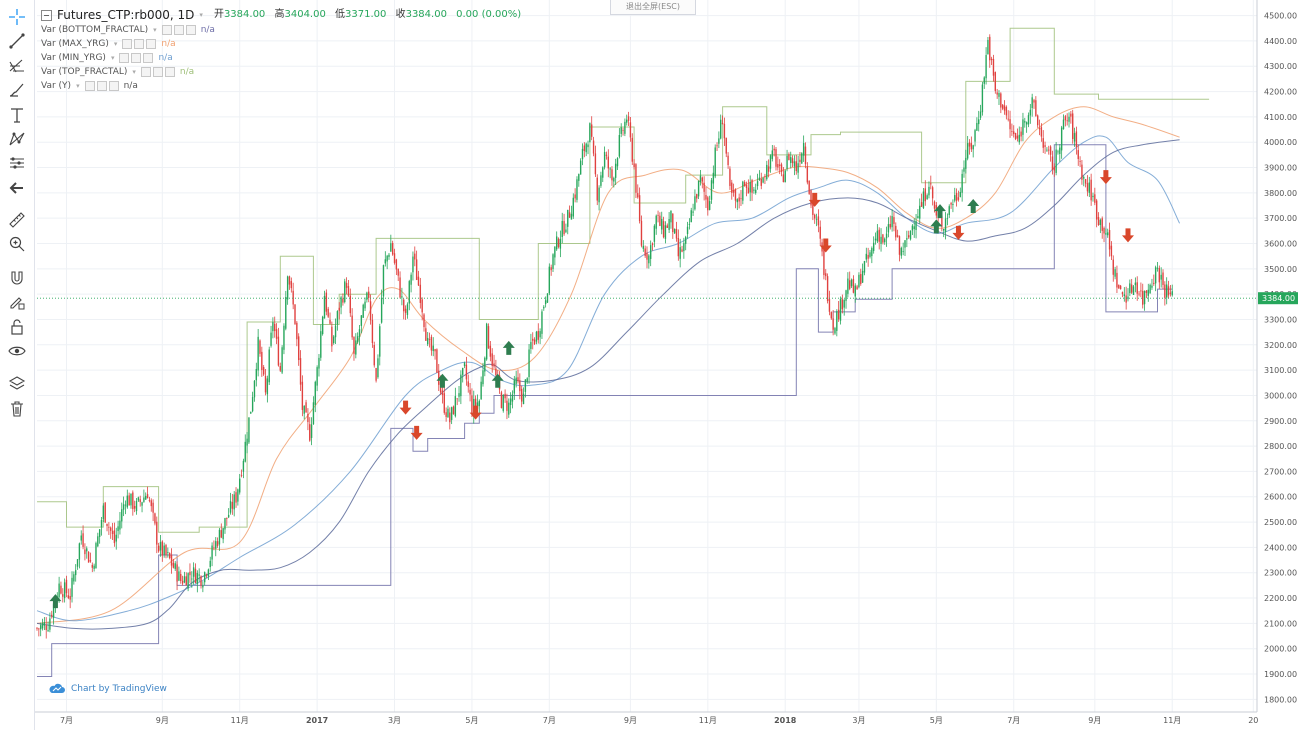 This screenshot has width=1300, height=730. What do you see at coordinates (17, 139) in the screenshot?
I see `pattern-icon` at bounding box center [17, 139].